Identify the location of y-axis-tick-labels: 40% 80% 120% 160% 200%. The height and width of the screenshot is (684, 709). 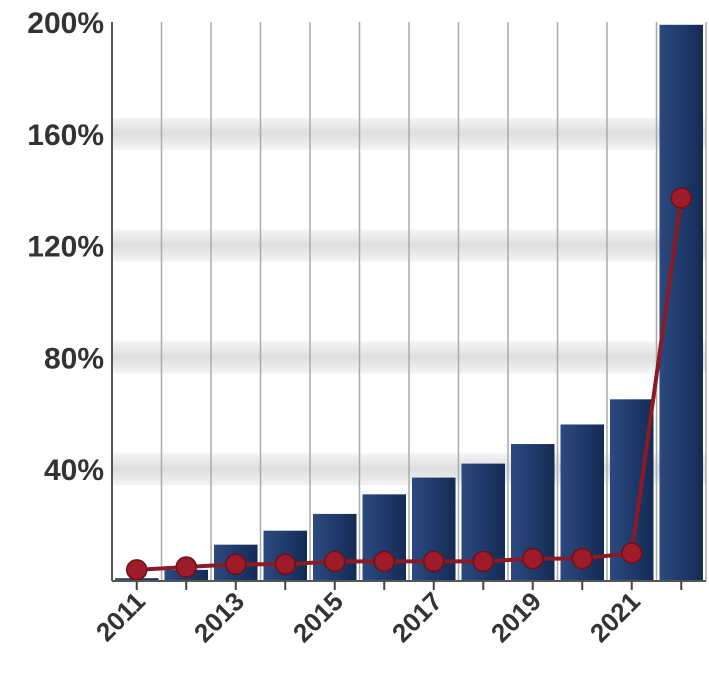
(65, 247).